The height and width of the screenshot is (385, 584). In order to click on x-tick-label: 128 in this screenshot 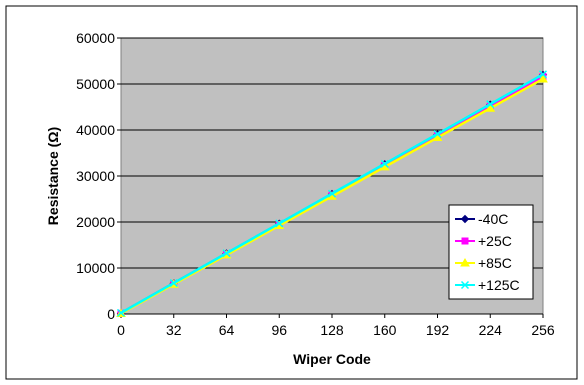, I will do `click(332, 330)`.